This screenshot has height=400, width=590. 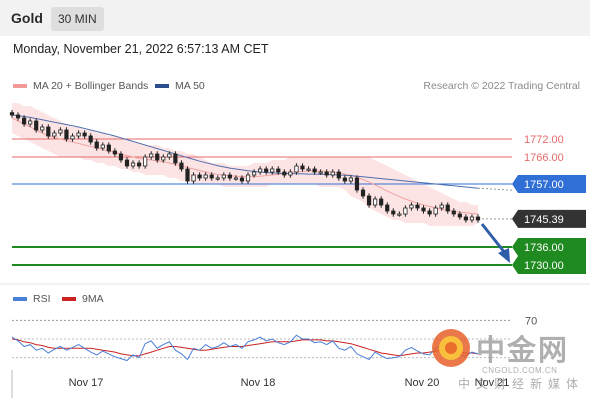 What do you see at coordinates (93, 299) in the screenshot?
I see `rsi-ma-legend-label: 9MA` at bounding box center [93, 299].